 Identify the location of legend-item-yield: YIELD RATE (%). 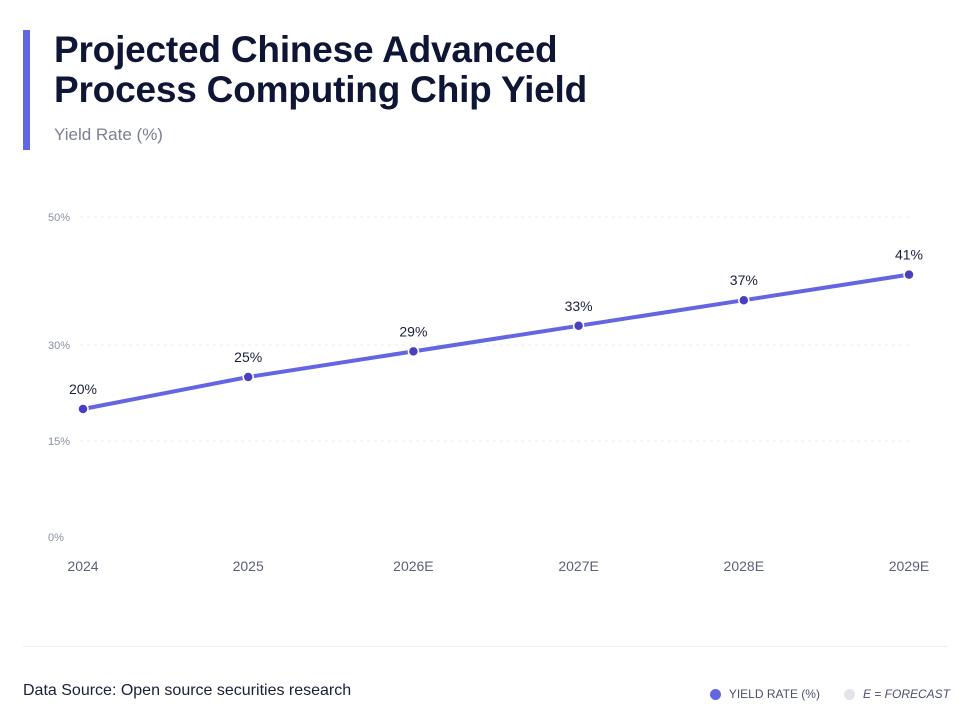
(764, 694).